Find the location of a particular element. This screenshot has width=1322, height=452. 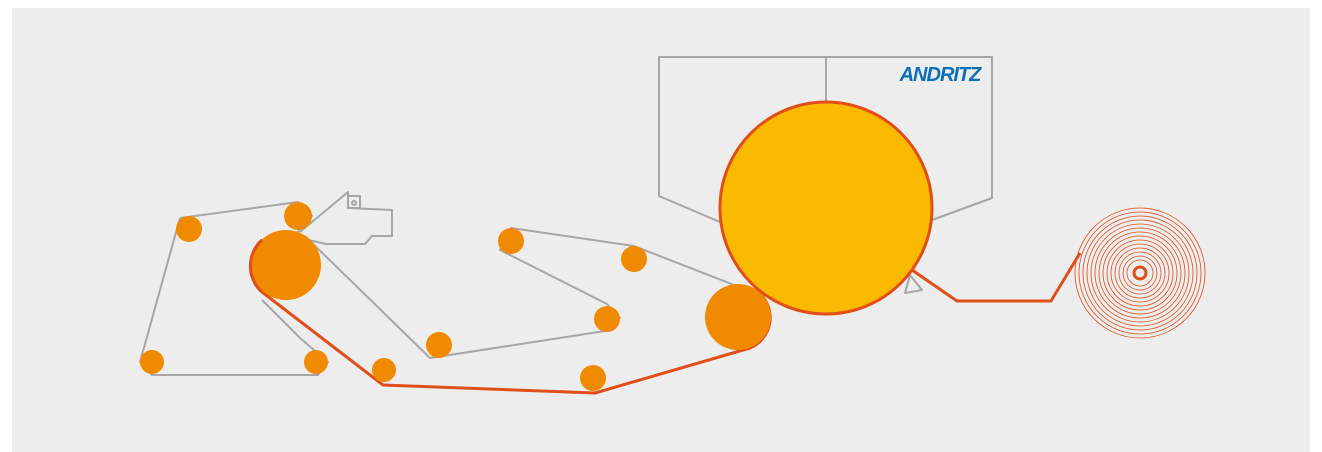

headbox is located at coordinates (346, 218).